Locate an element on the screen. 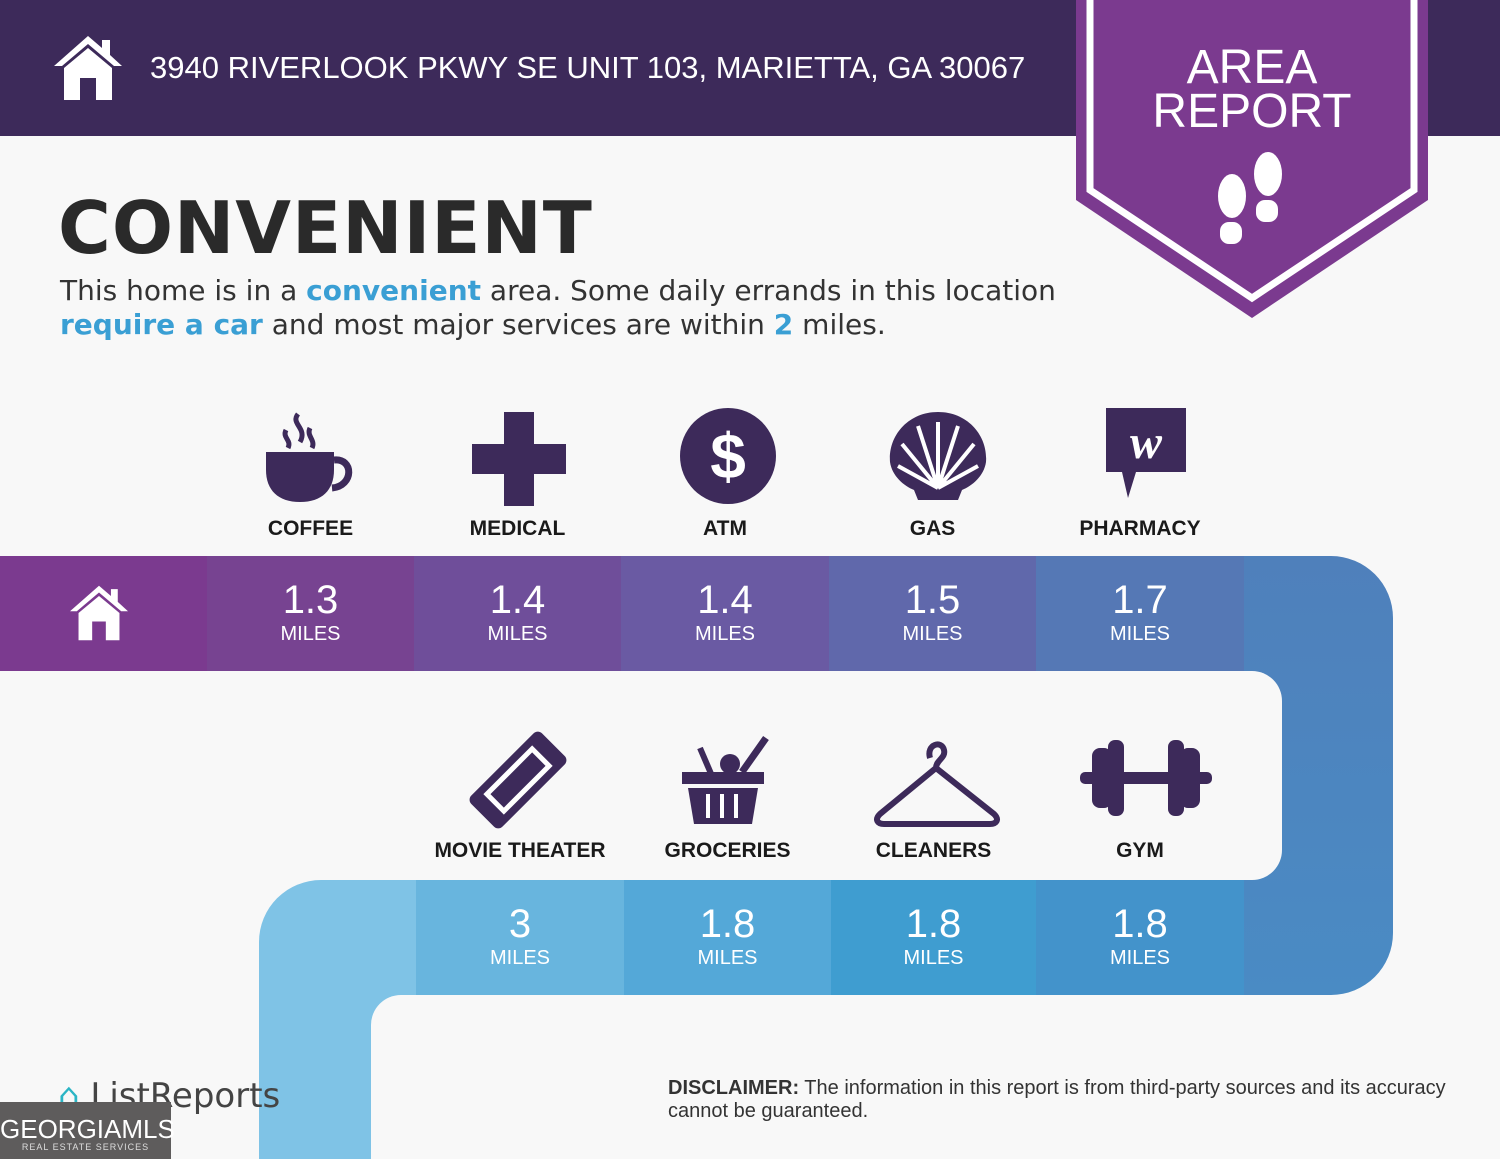 The width and height of the screenshot is (1500, 1159). georgia-mls-logo: GEORGIAMLS REAL ESTATE SERVICES is located at coordinates (87, 1130).